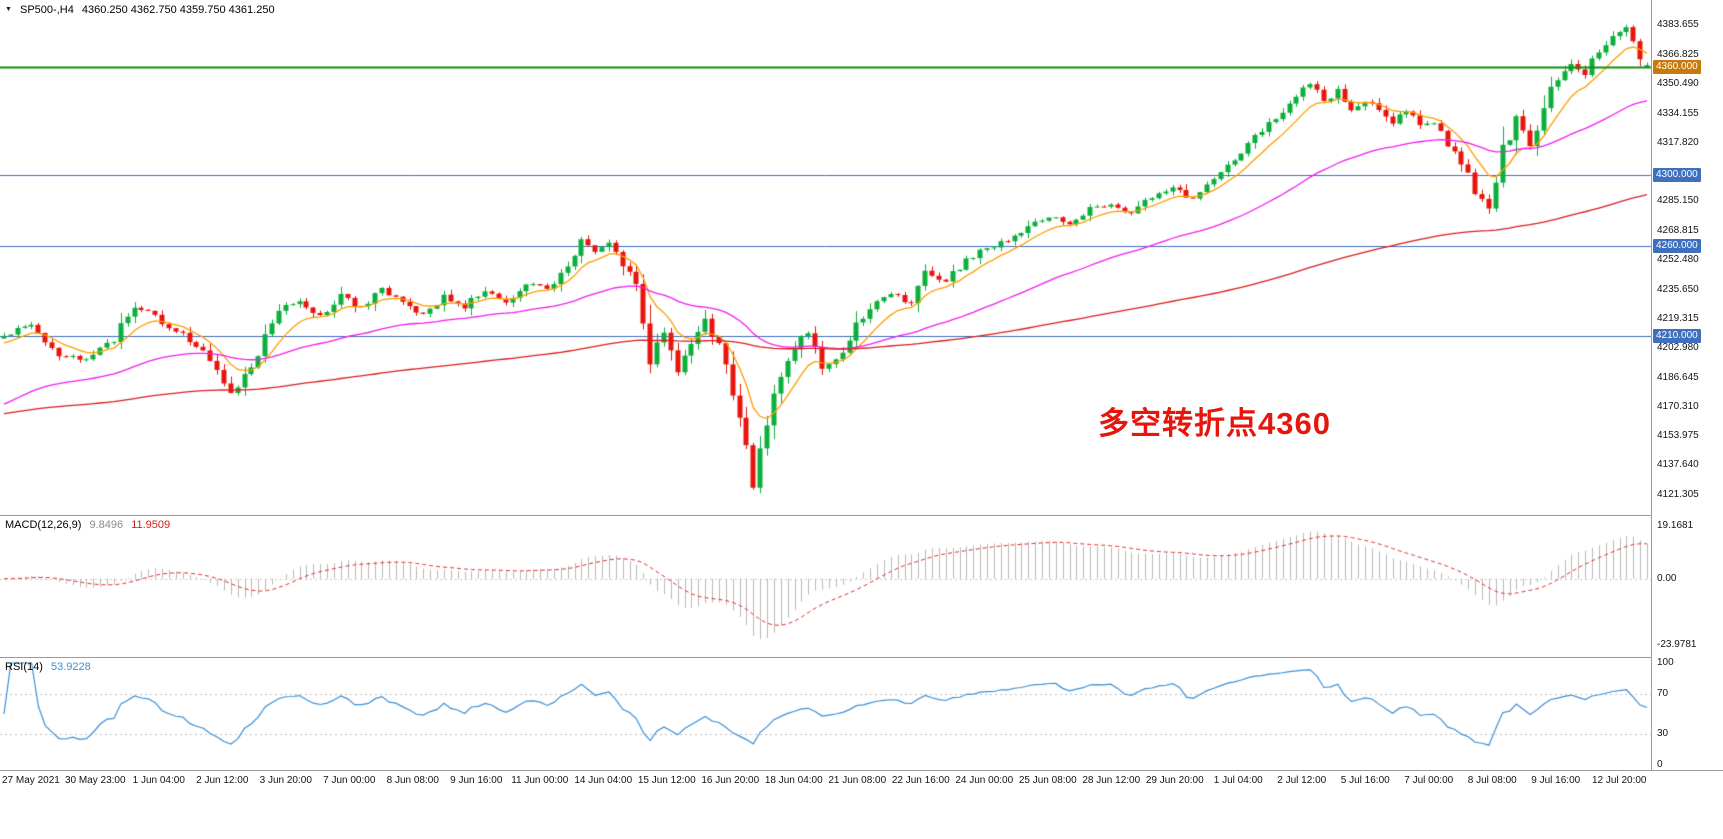  What do you see at coordinates (222, 780) in the screenshot?
I see `time-axis-label: 2 Jun 12:00` at bounding box center [222, 780].